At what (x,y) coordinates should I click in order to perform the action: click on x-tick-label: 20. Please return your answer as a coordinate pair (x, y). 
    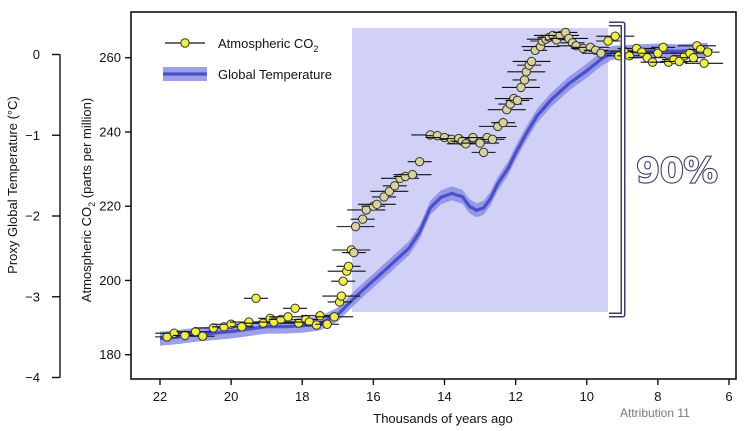
    Looking at the image, I should click on (231, 396).